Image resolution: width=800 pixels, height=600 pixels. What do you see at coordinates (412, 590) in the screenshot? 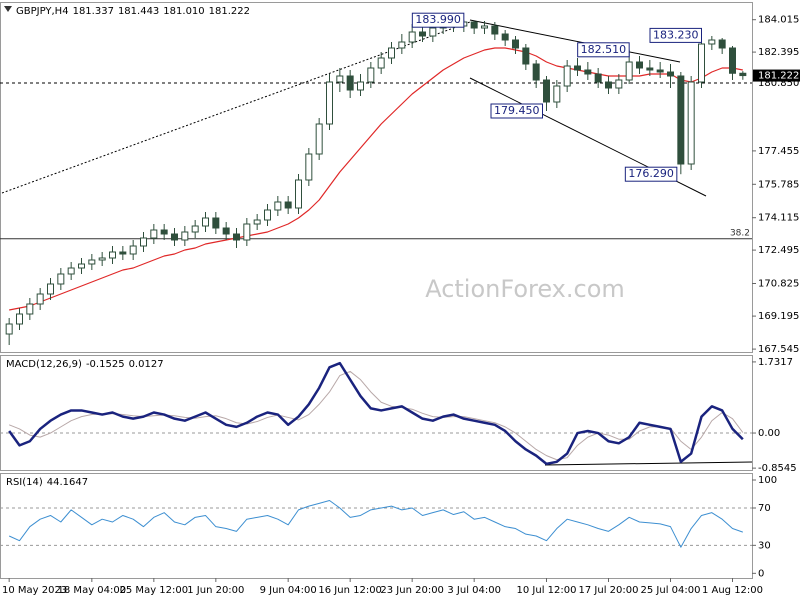
I see `x-tick-label: 23 Jun 20:00` at bounding box center [412, 590].